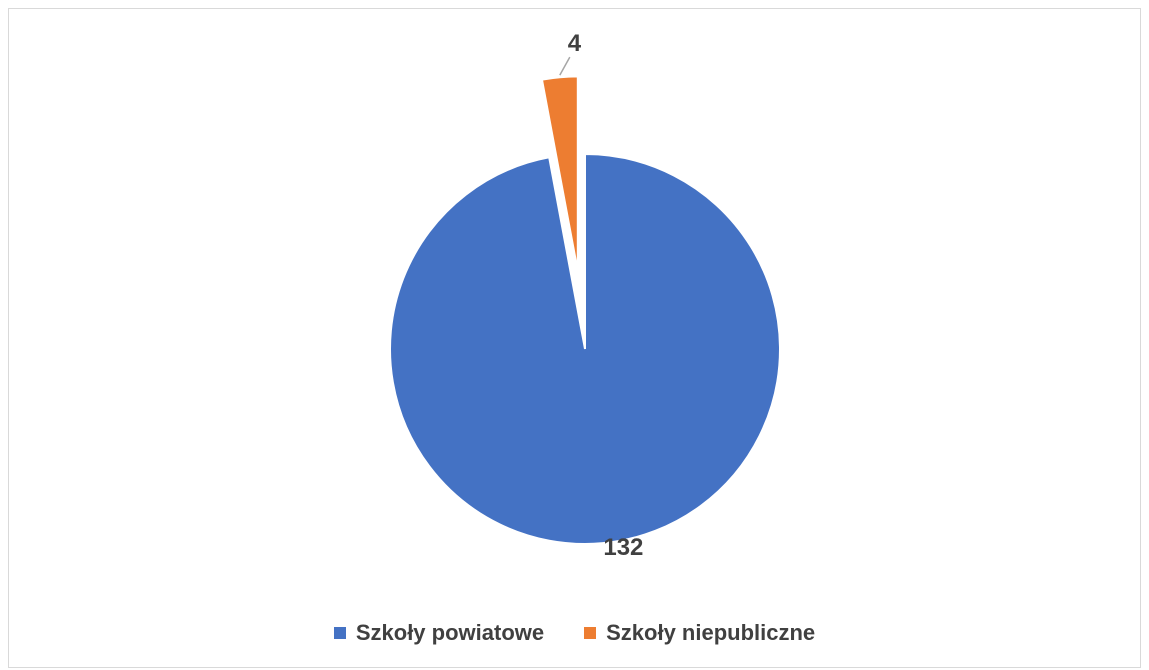  What do you see at coordinates (590, 633) in the screenshot?
I see `legend-swatch-szkoly-niepubliczne` at bounding box center [590, 633].